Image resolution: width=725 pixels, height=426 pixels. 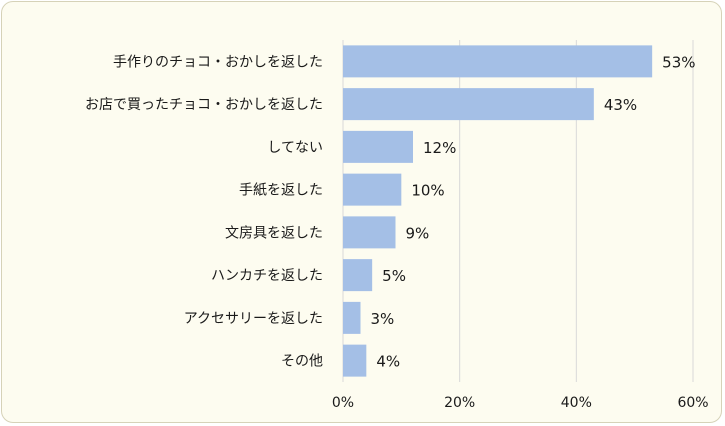 What do you see at coordinates (383, 319) in the screenshot?
I see `value-label: 3%` at bounding box center [383, 319].